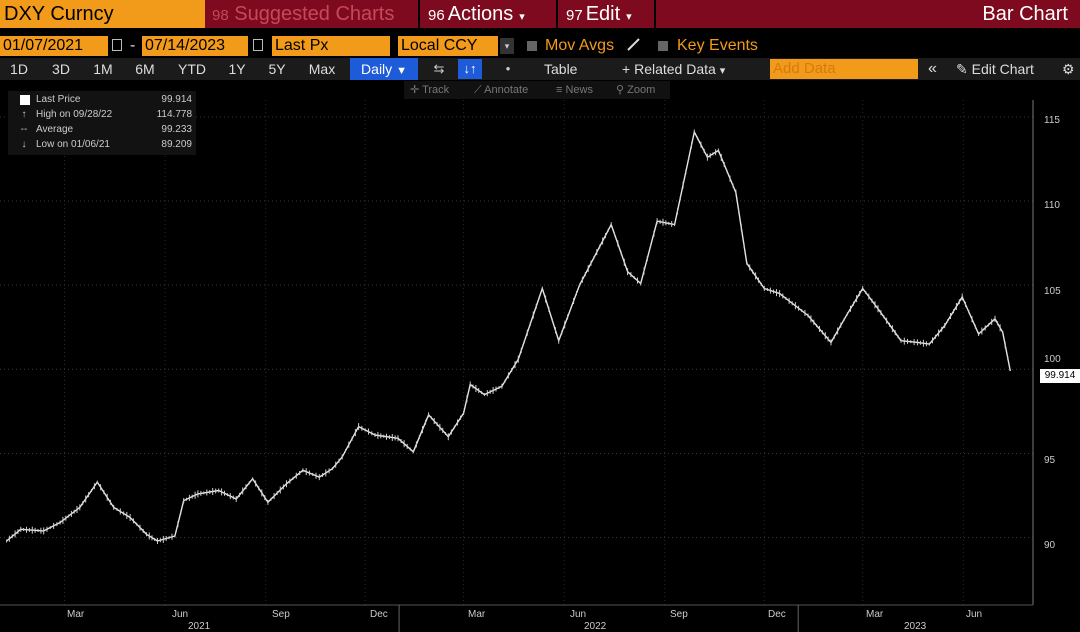  What do you see at coordinates (102, 14) in the screenshot?
I see `ticker-field: DXY Curncy` at bounding box center [102, 14].